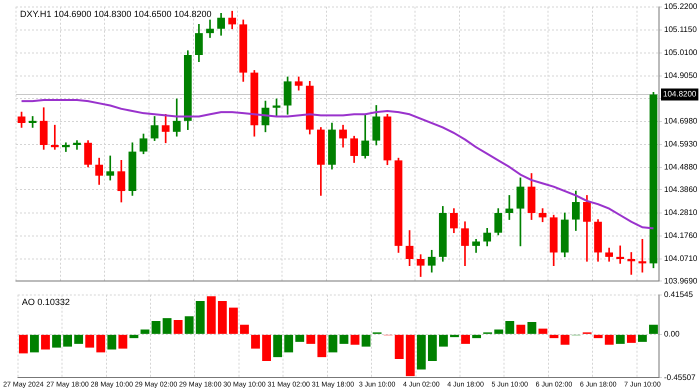 Image resolution: width=700 pixels, height=392 pixels. What do you see at coordinates (681, 53) in the screenshot?
I see `y-tick-label: 105.0100` at bounding box center [681, 53].